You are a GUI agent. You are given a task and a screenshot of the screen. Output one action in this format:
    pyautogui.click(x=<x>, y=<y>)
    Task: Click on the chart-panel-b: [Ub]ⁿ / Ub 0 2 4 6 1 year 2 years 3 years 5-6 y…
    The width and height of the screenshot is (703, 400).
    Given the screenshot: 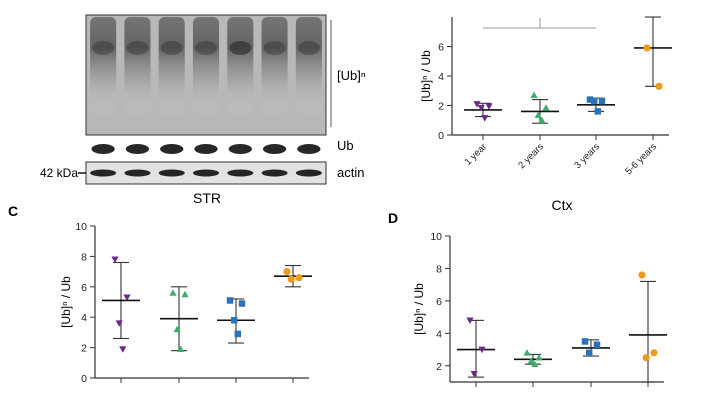 What is the action you would take?
    pyautogui.click(x=545, y=96)
    